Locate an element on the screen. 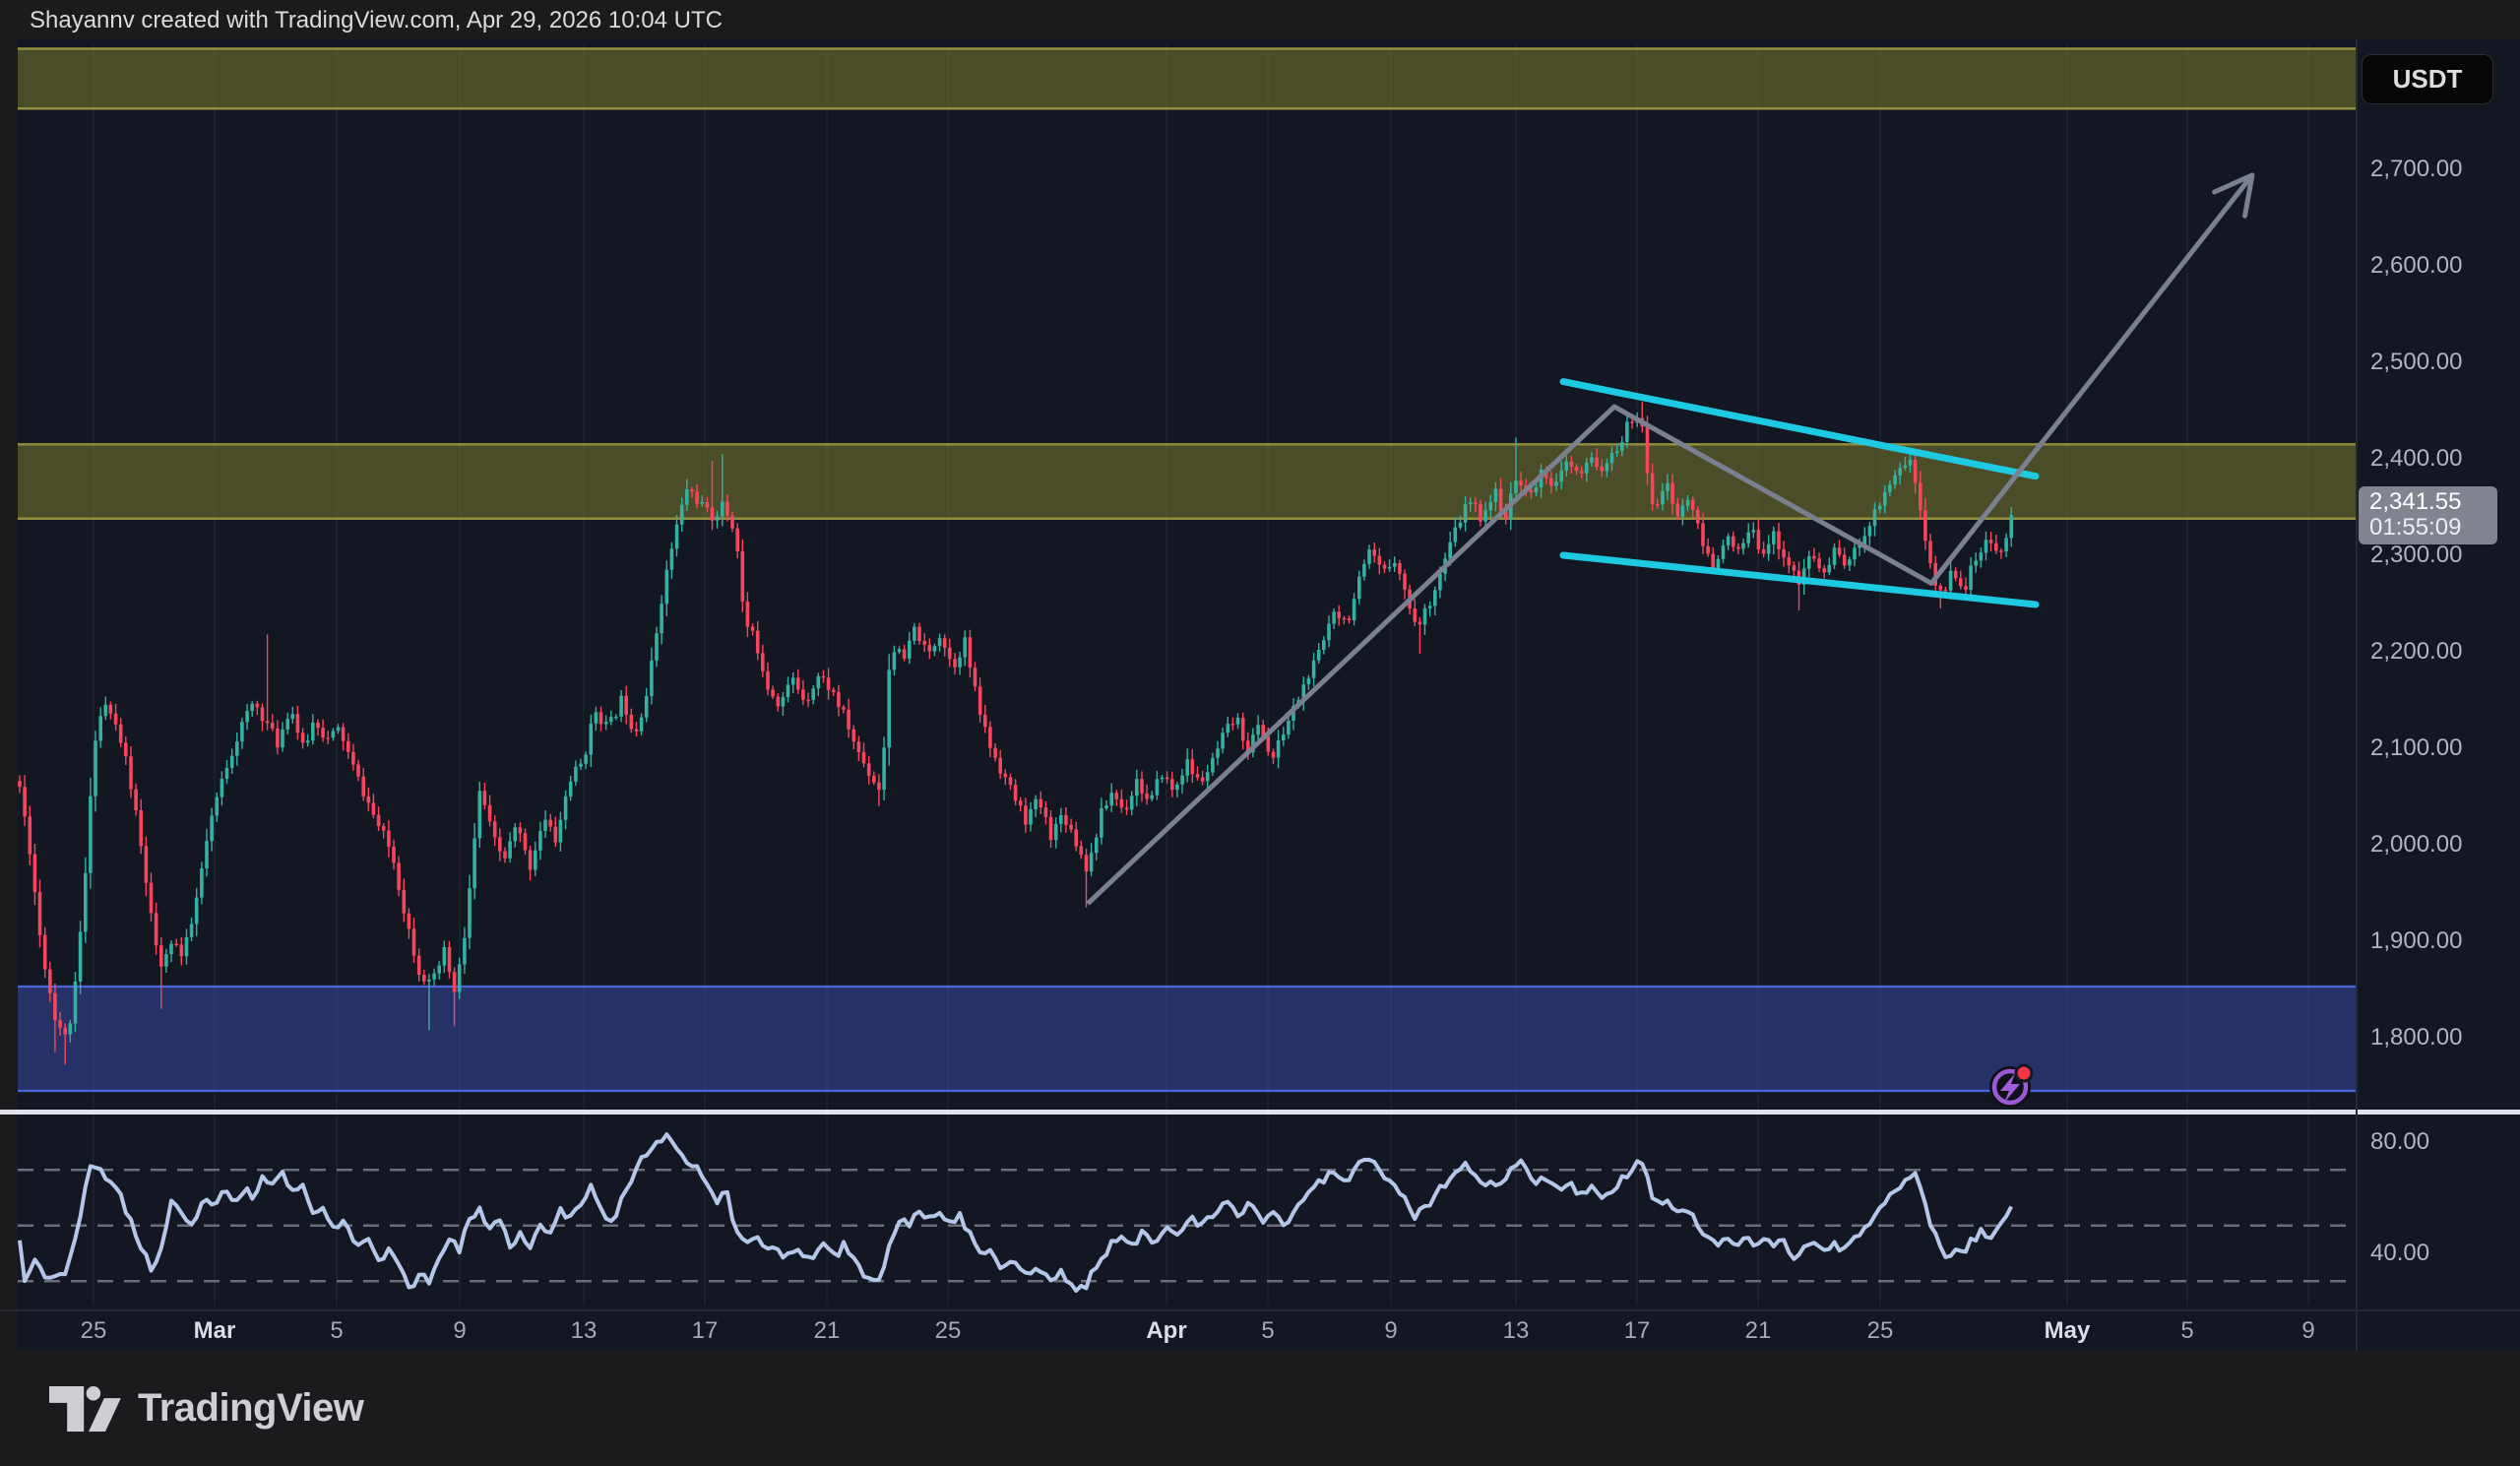 Image resolution: width=2520 pixels, height=1466 pixels. zone-support is located at coordinates (1187, 1039).